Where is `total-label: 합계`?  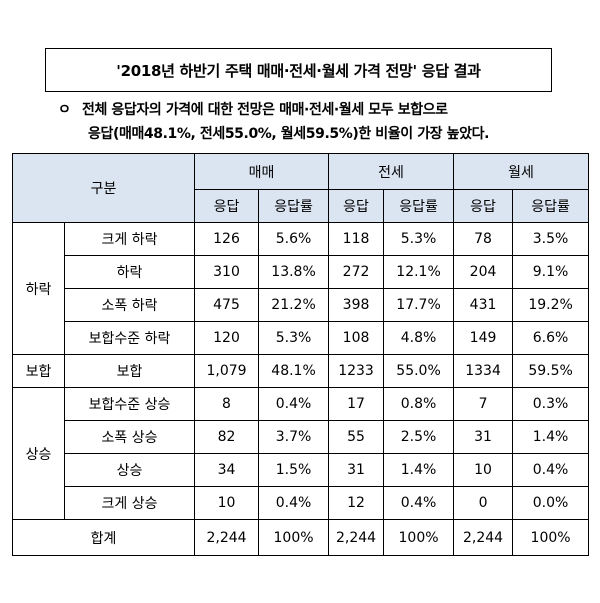
total-label: 합계 is located at coordinates (103, 537).